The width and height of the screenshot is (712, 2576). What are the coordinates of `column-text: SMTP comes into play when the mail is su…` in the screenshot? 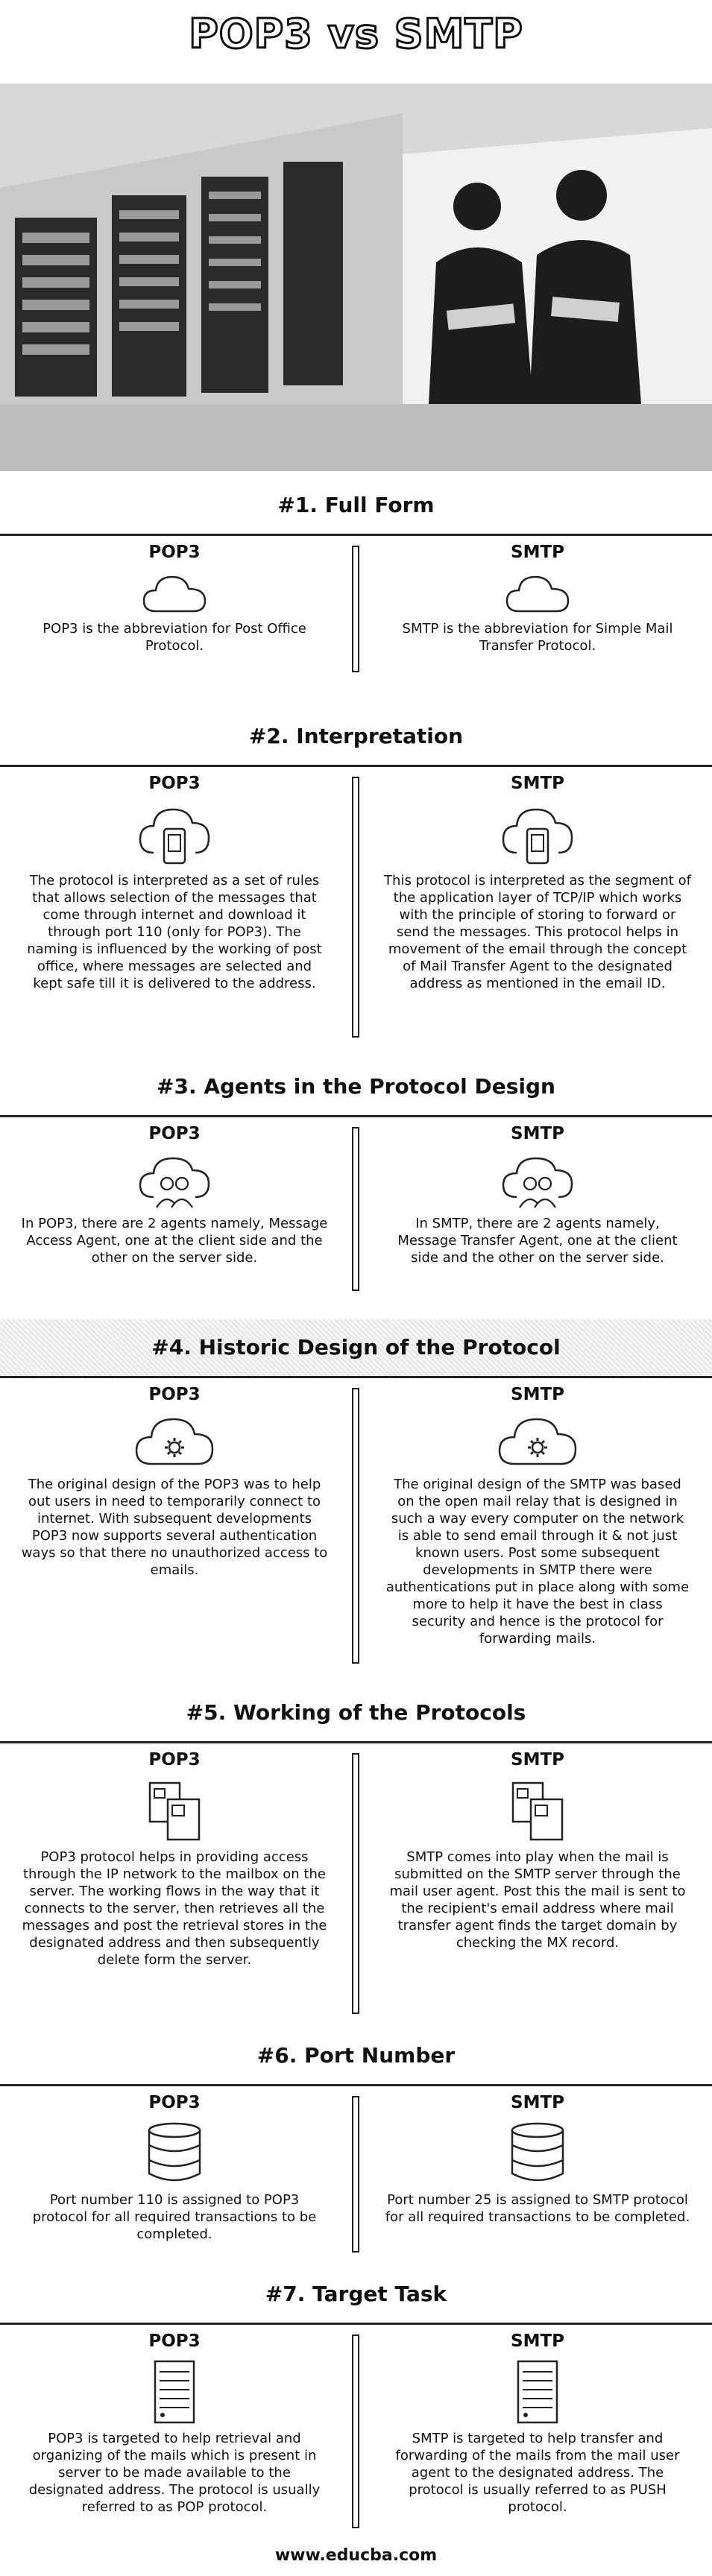 It's located at (537, 1900).